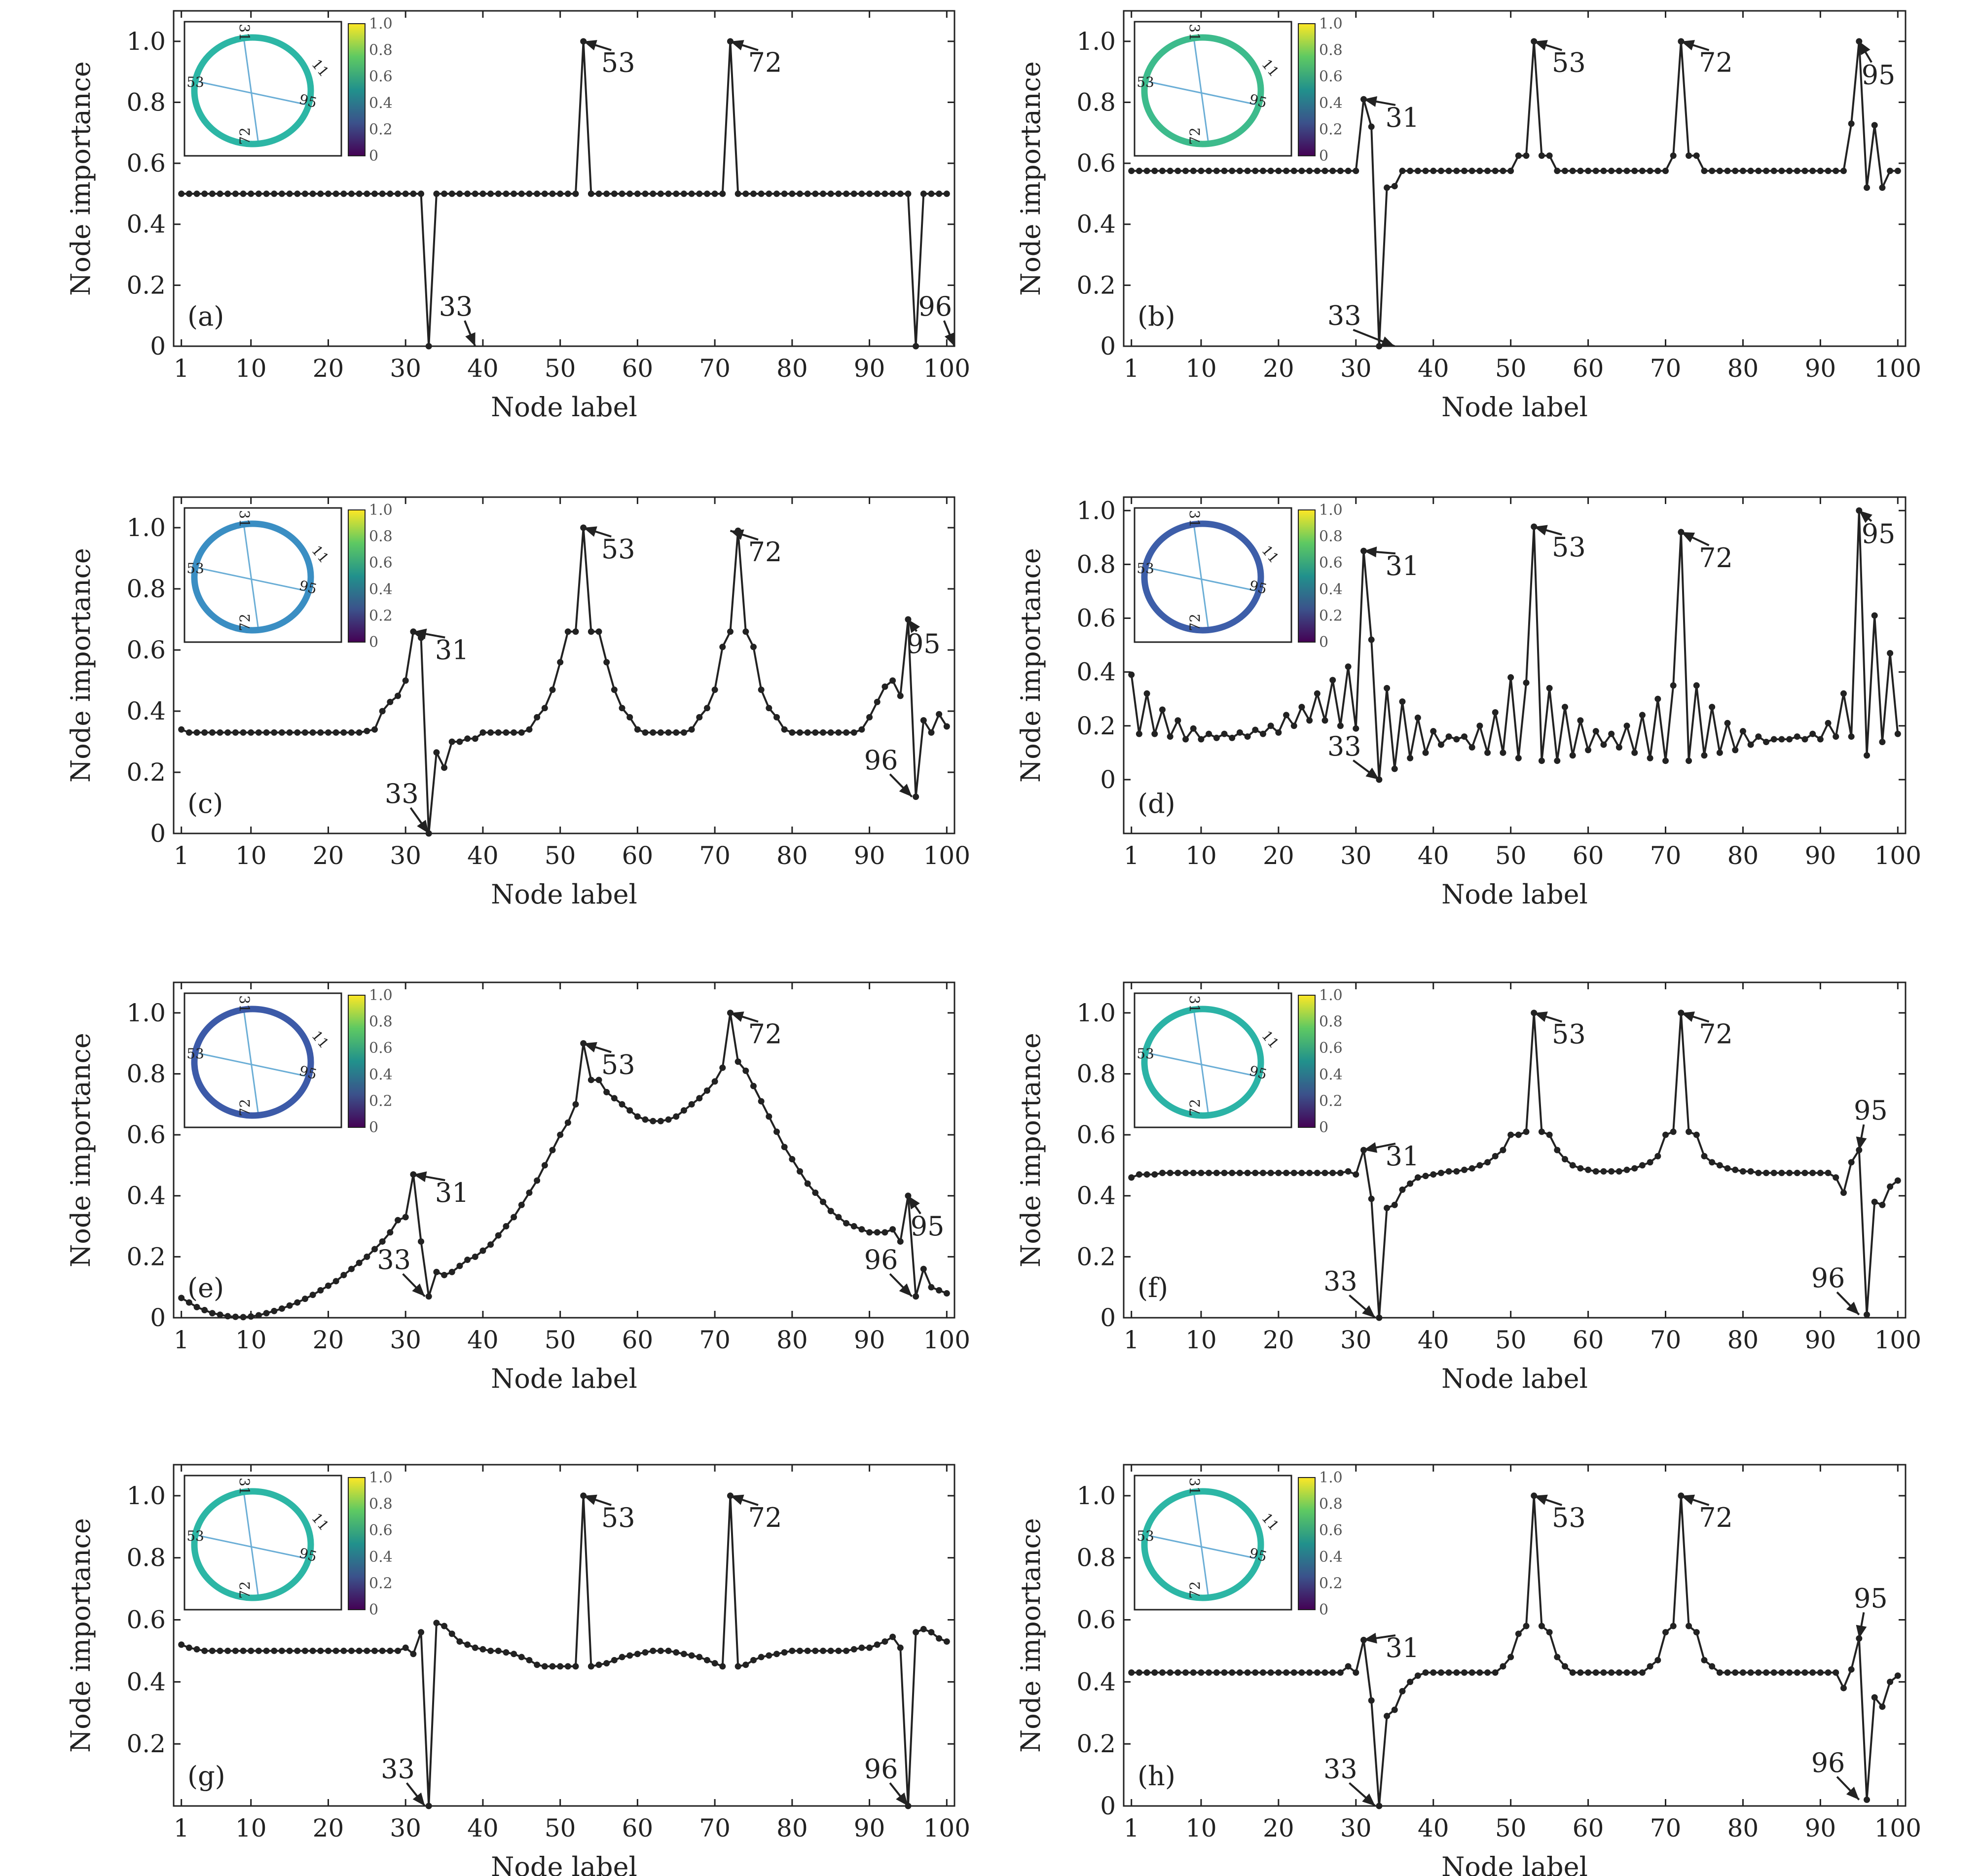  I want to click on panel-label: (g), so click(206, 1776).